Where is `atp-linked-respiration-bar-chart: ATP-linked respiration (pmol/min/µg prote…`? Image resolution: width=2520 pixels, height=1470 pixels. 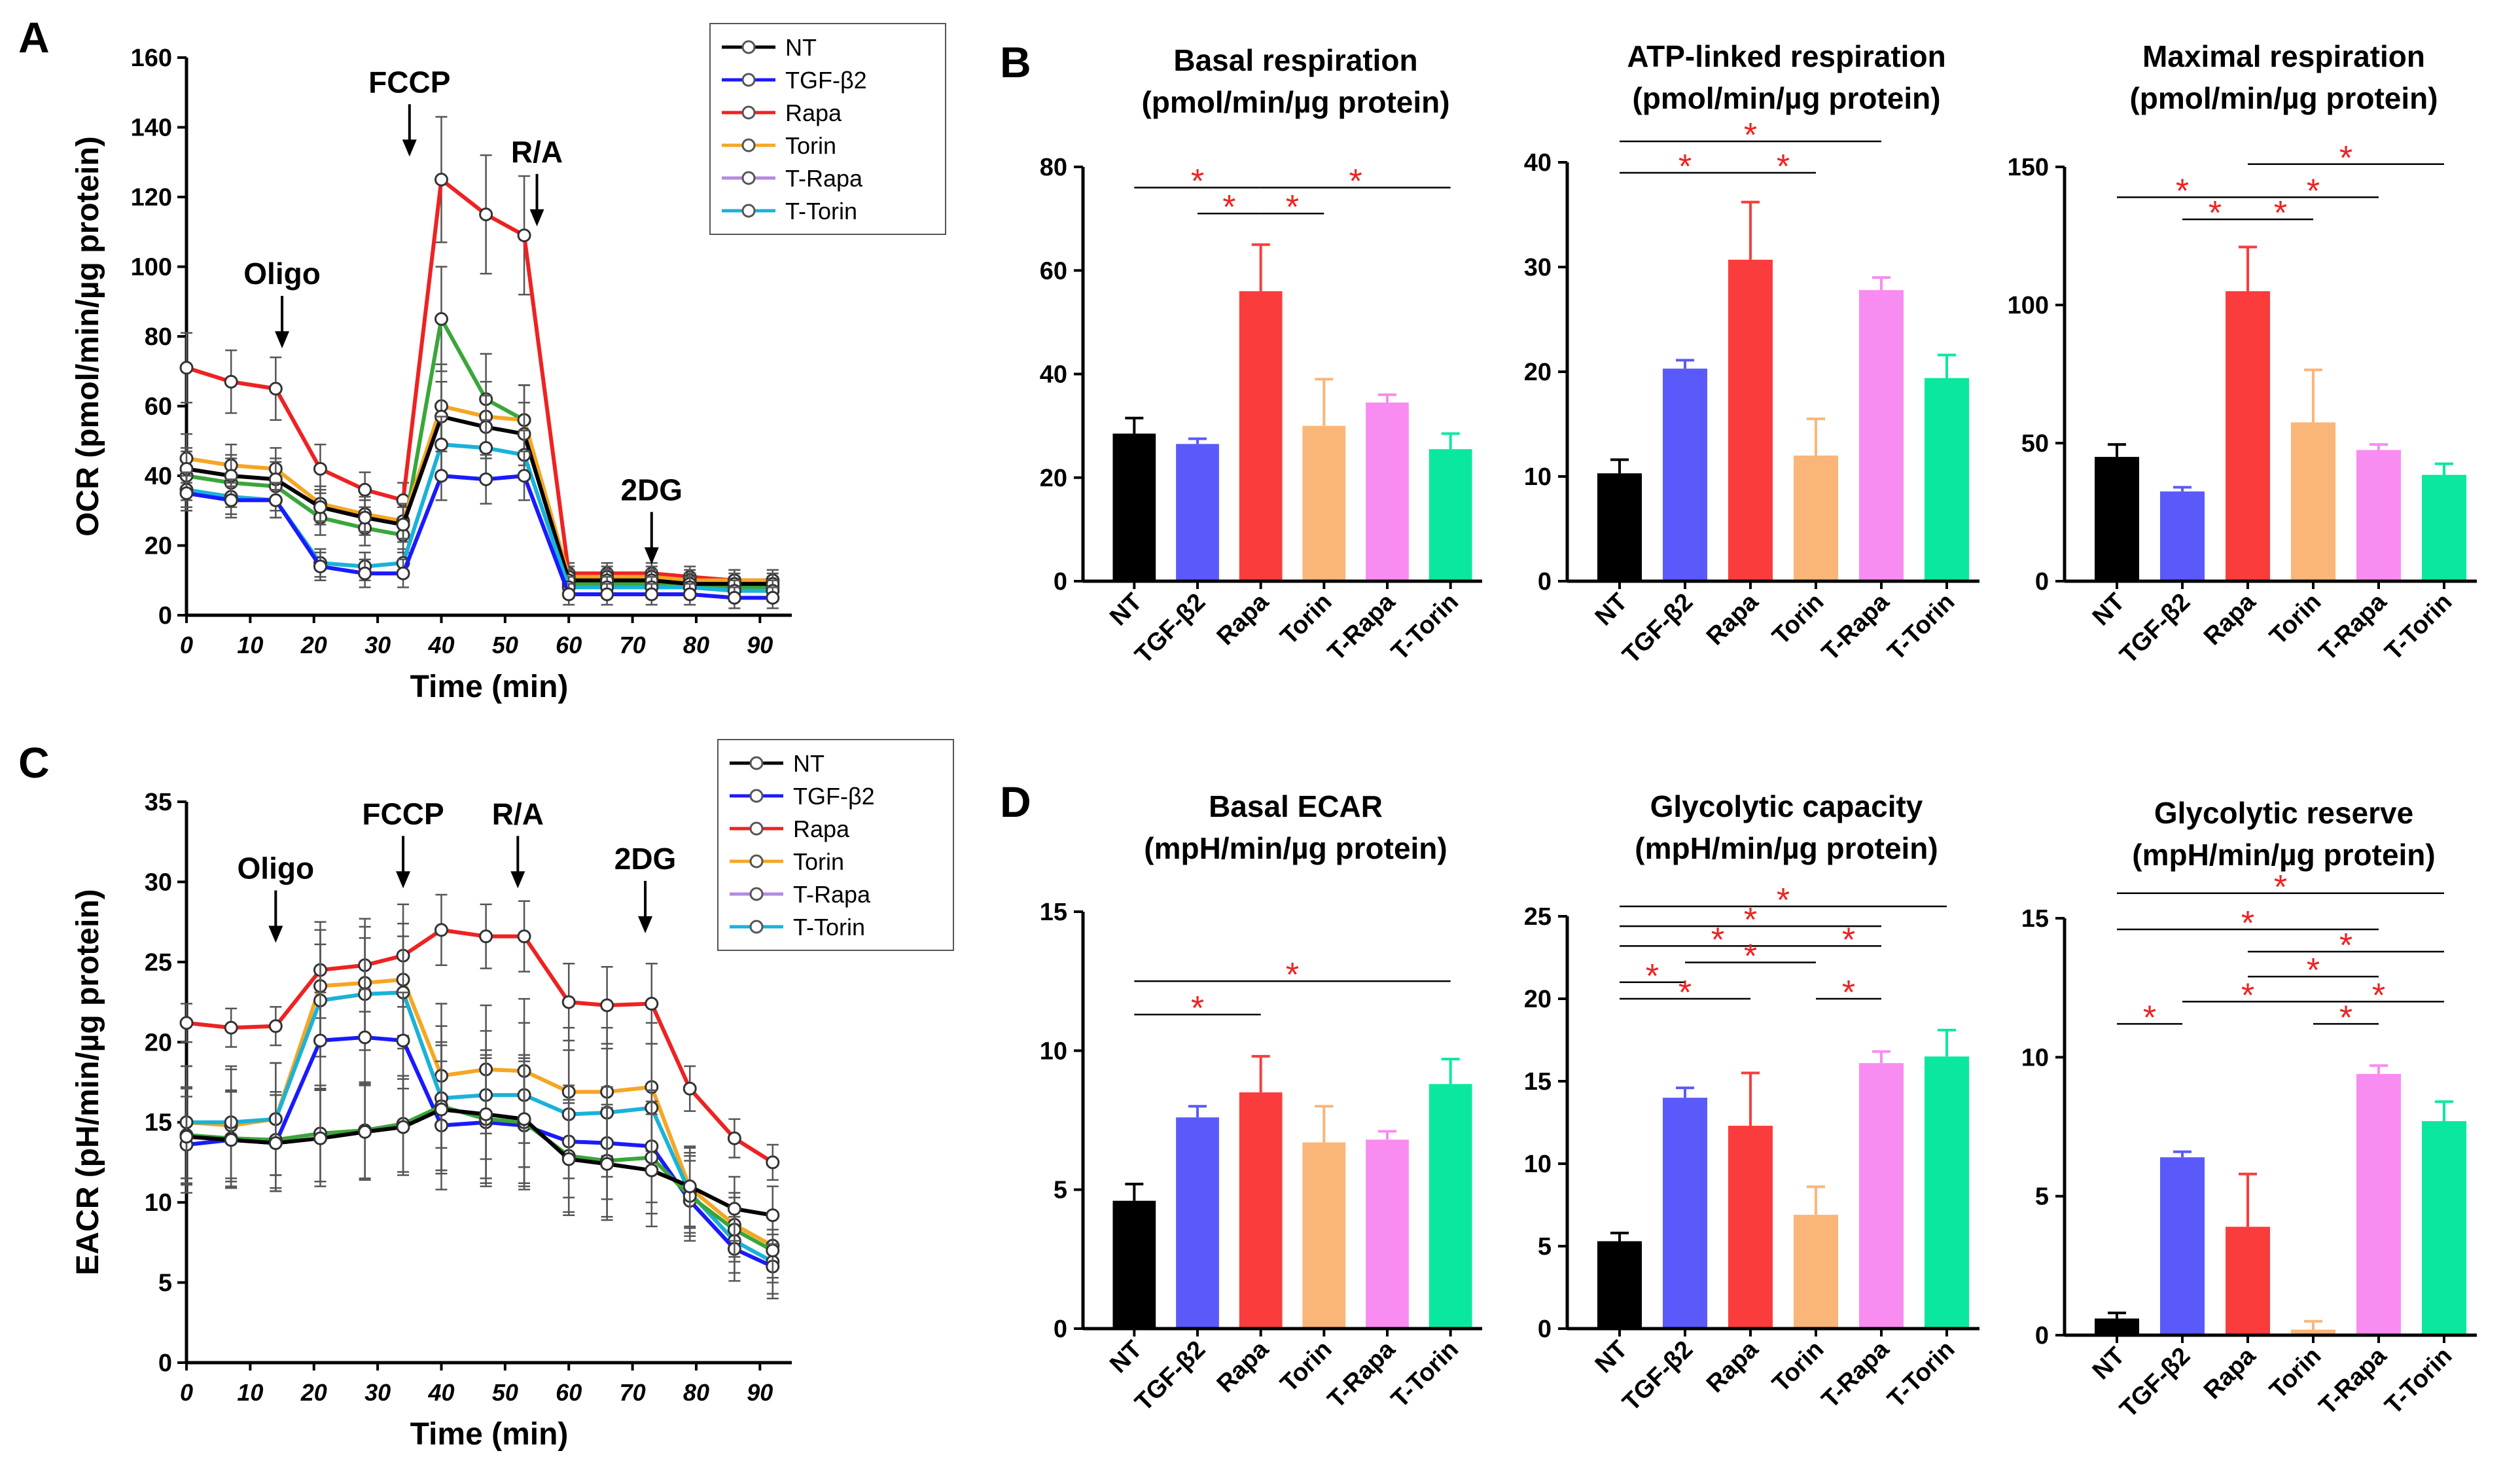 atp-linked-respiration-bar-chart: ATP-linked respiration (pmol/min/µg prote… is located at coordinates (1751, 354).